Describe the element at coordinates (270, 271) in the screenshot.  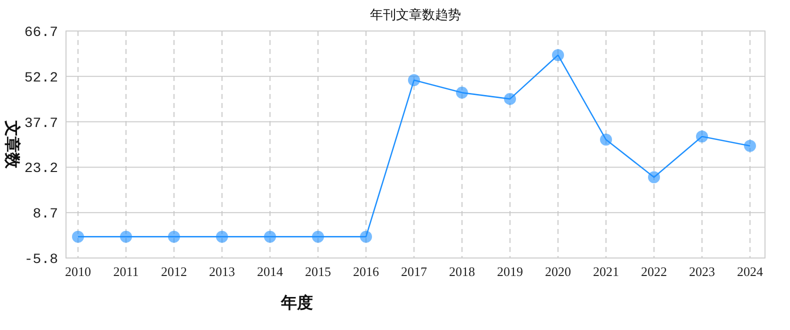
I see `x-tick-label: 2014` at that location.